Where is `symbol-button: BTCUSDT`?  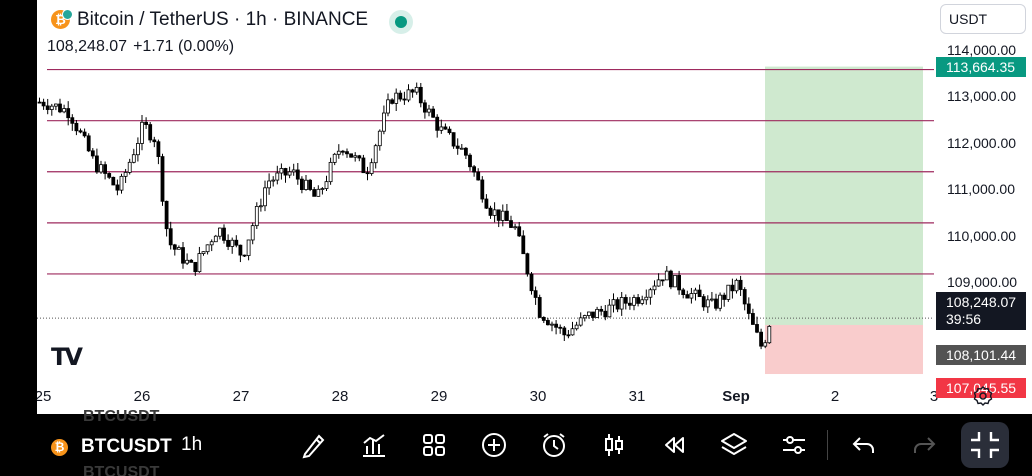 symbol-button: BTCUSDT is located at coordinates (126, 446).